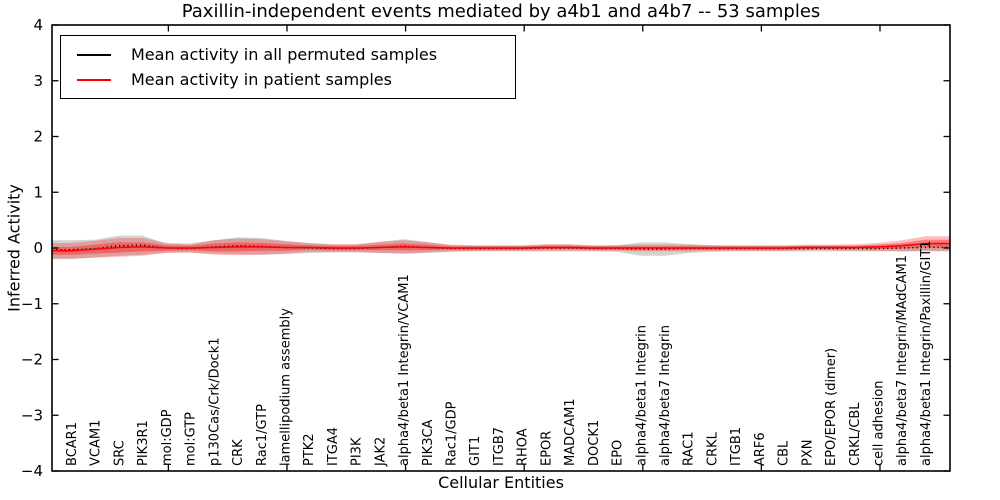  I want to click on x-tick-label: cell adhesion, so click(878, 423).